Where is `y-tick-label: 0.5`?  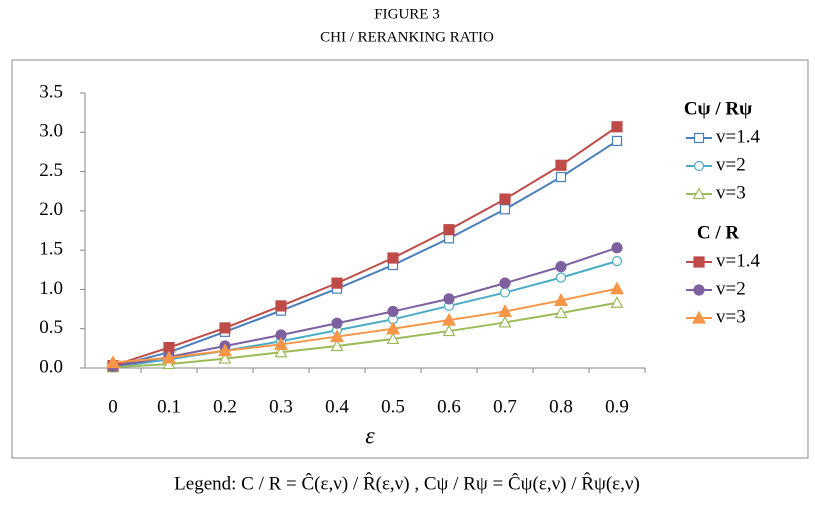 y-tick-label: 0.5 is located at coordinates (51, 327).